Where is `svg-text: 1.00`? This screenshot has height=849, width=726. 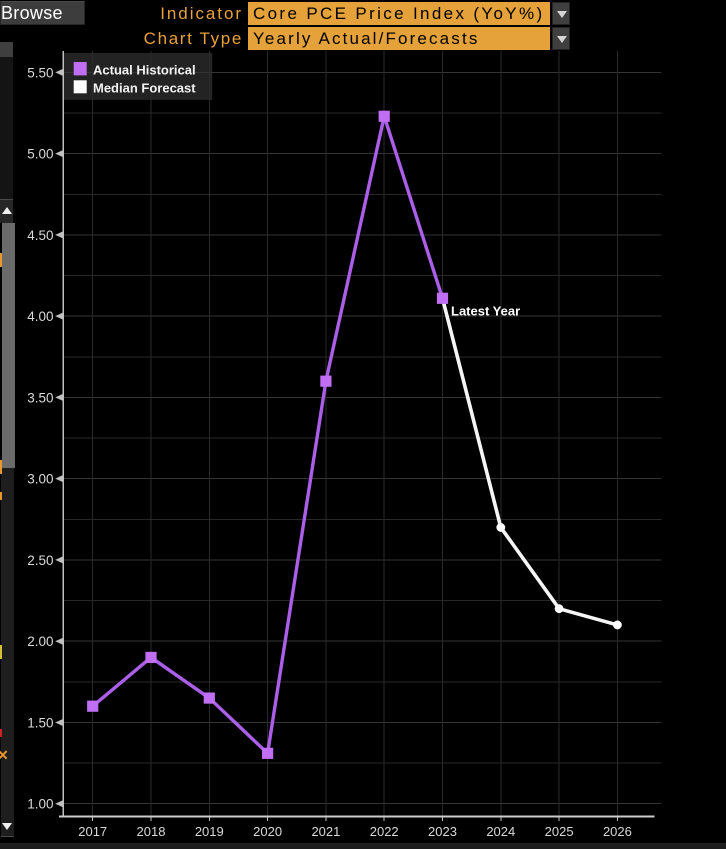 svg-text: 1.00 is located at coordinates (40, 804).